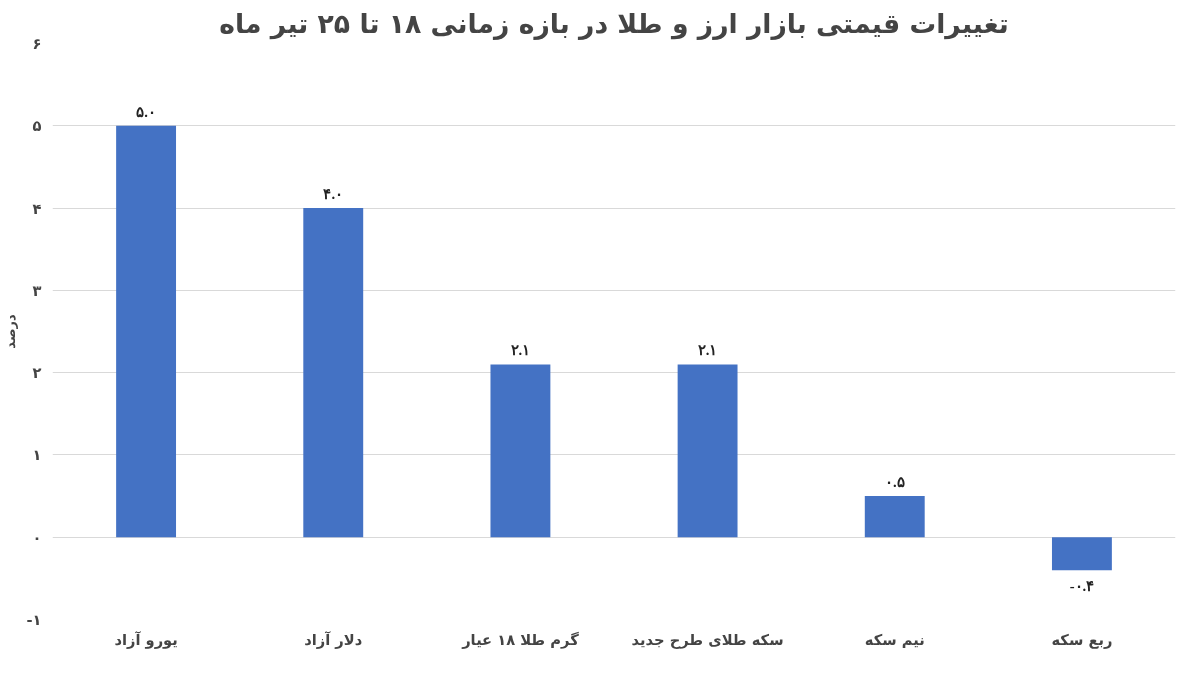 Image resolution: width=1200 pixels, height=673 pixels. I want to click on y-tick-label: ۴, so click(37, 208).